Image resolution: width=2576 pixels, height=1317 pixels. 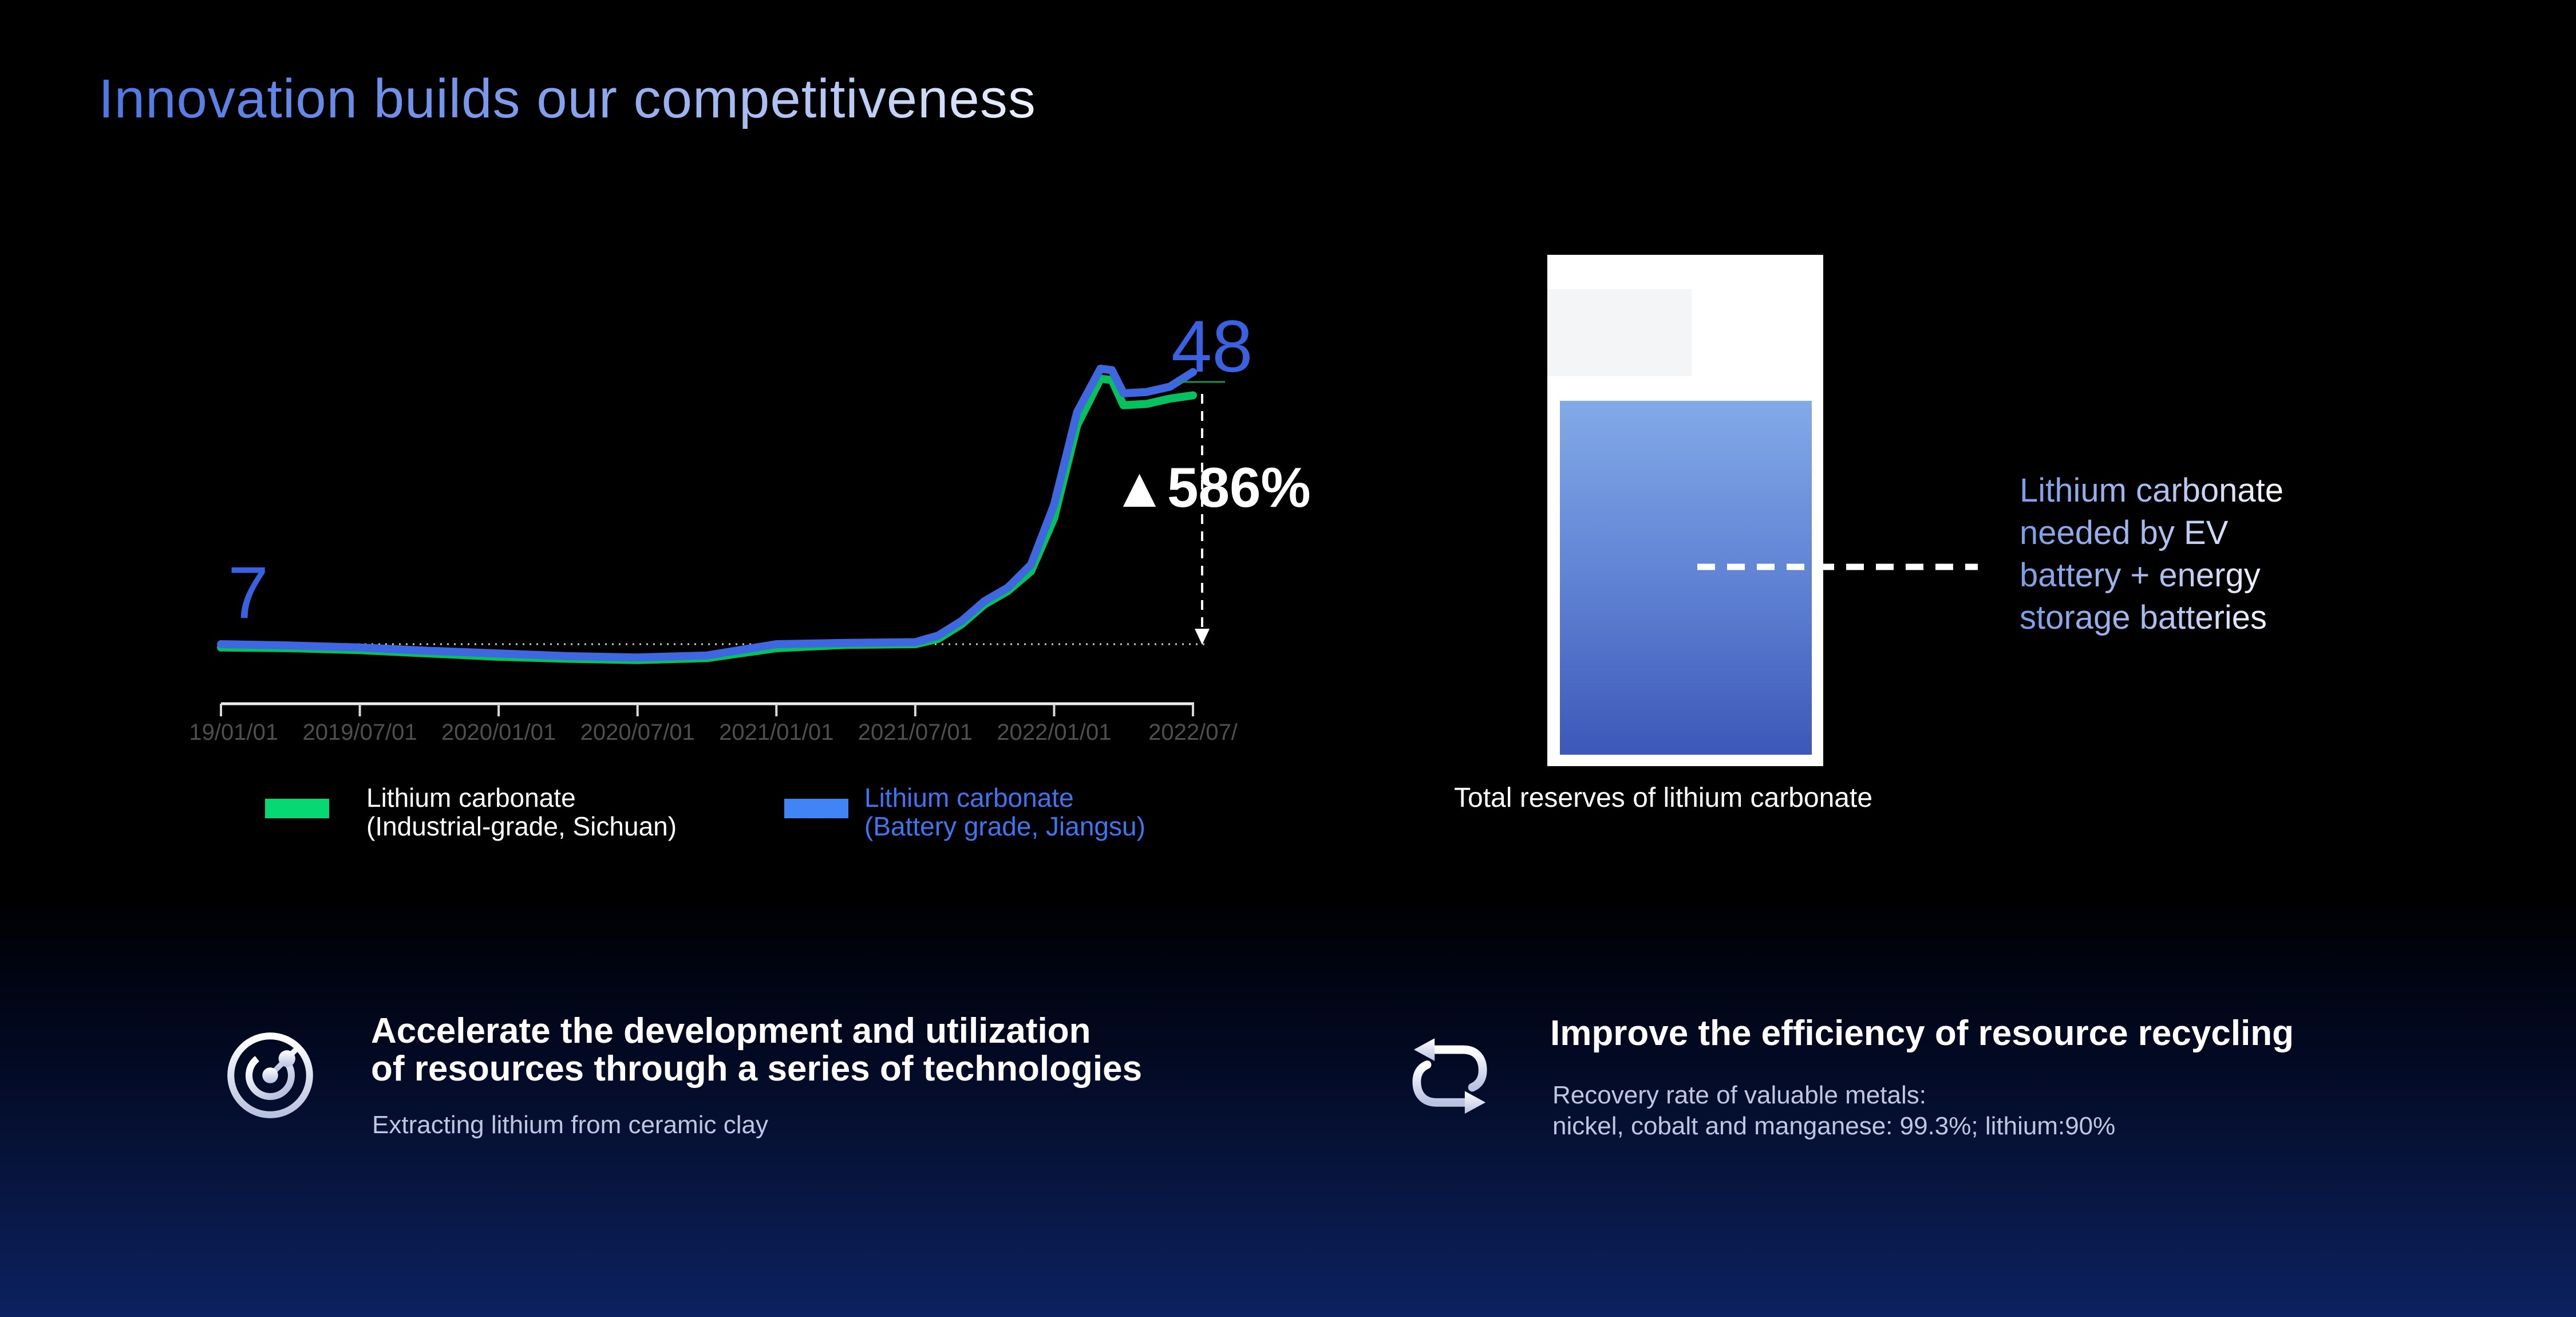 I want to click on reserves-container-texture, so click(x=1619, y=332).